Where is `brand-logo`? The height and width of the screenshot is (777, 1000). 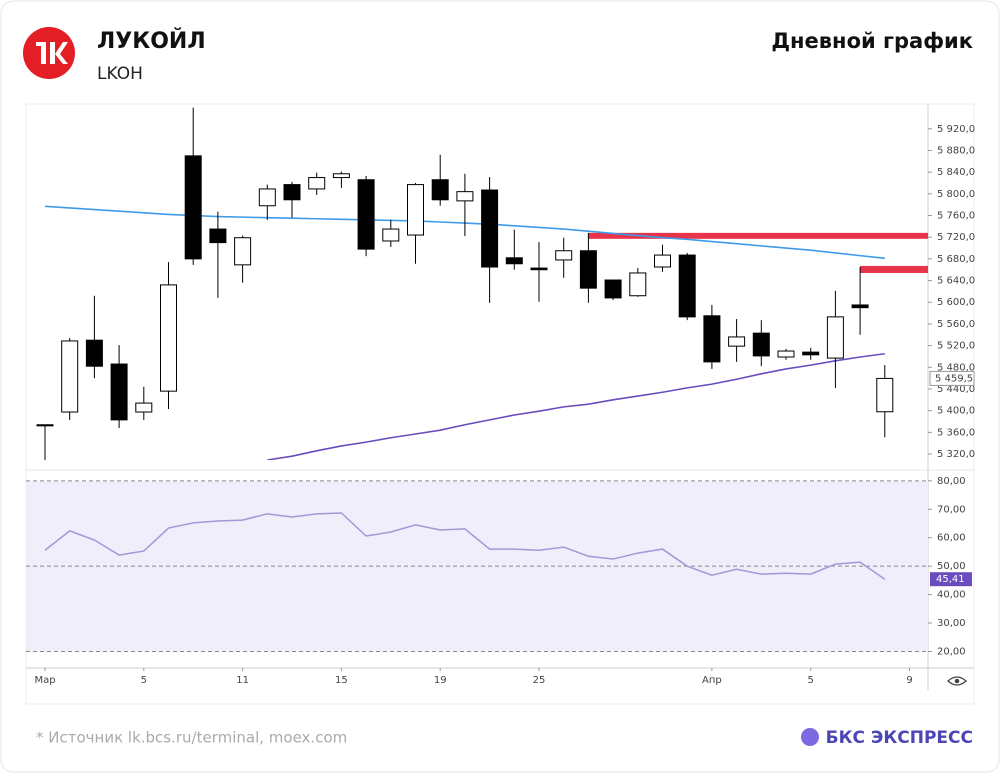 brand-logo is located at coordinates (810, 737).